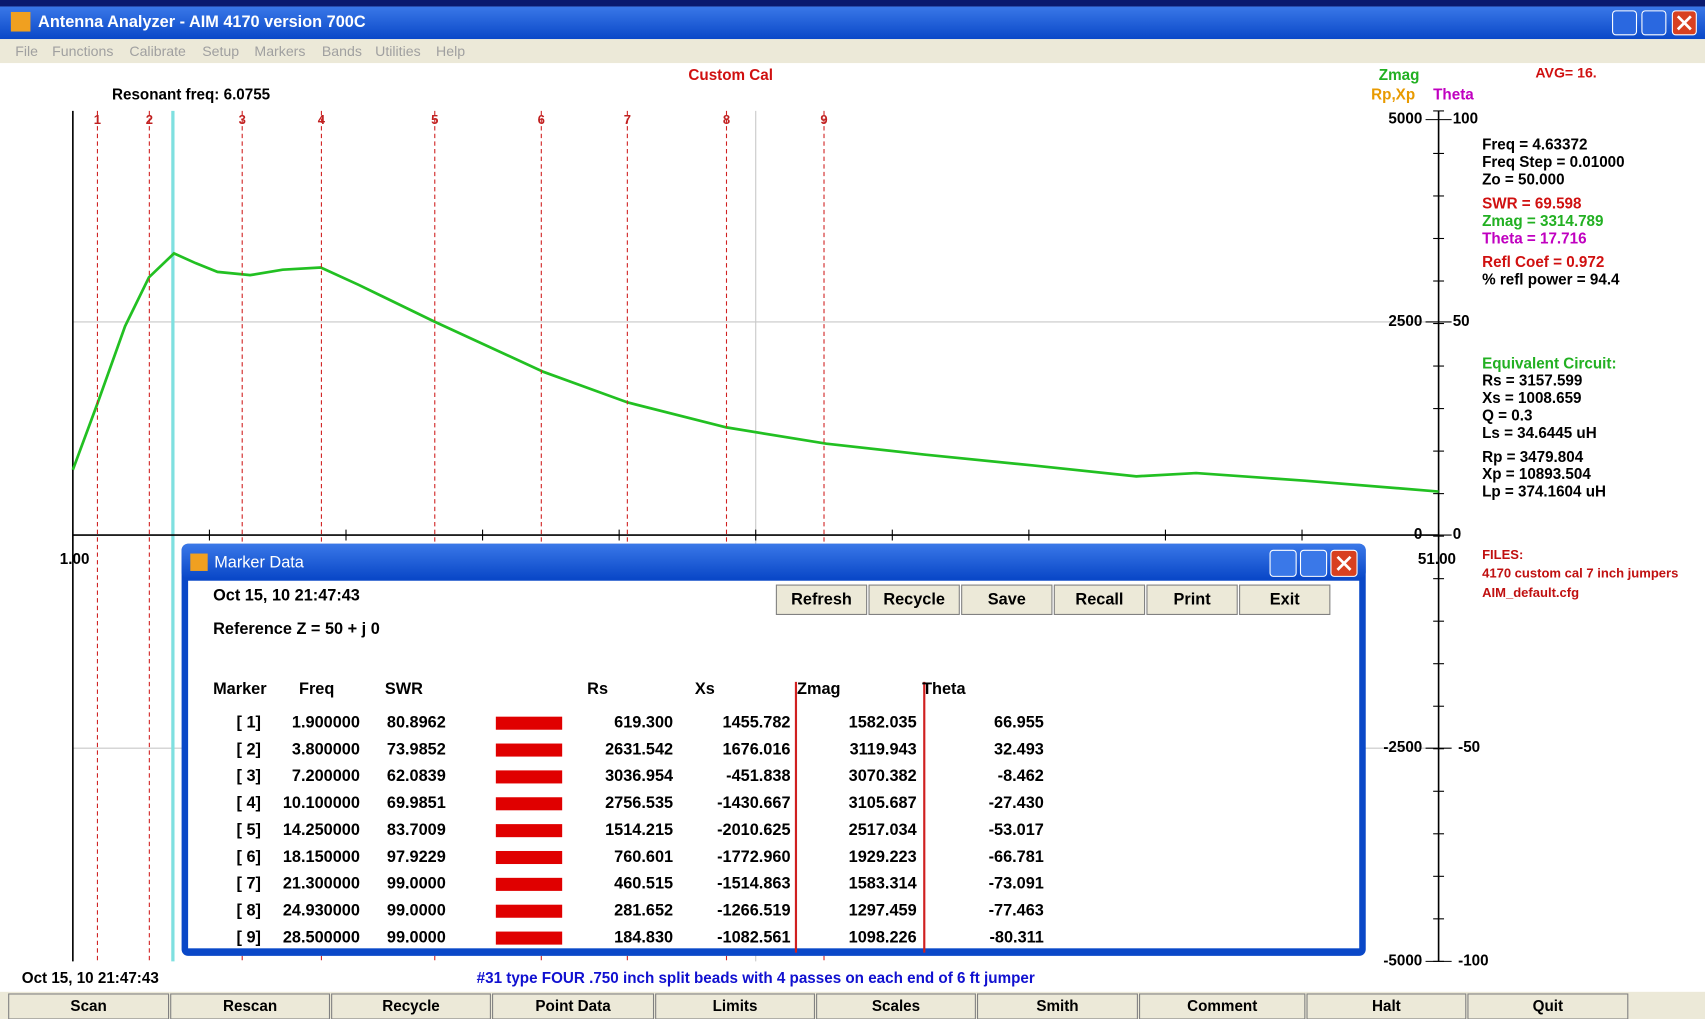 The height and width of the screenshot is (1019, 1705). What do you see at coordinates (416, 911) in the screenshot?
I see `cell: 99.0000` at bounding box center [416, 911].